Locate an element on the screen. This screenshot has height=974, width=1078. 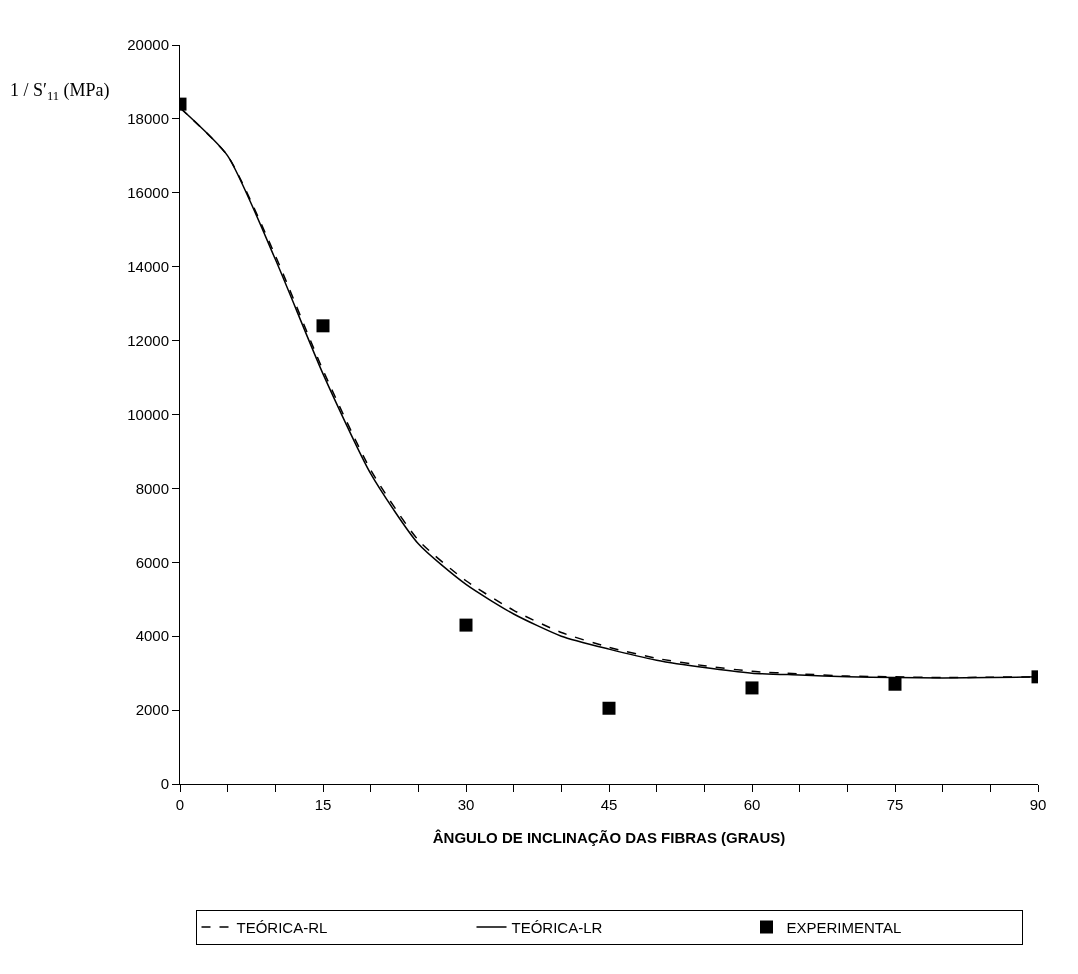
y-tick-label: 0 is located at coordinates (164, 784).